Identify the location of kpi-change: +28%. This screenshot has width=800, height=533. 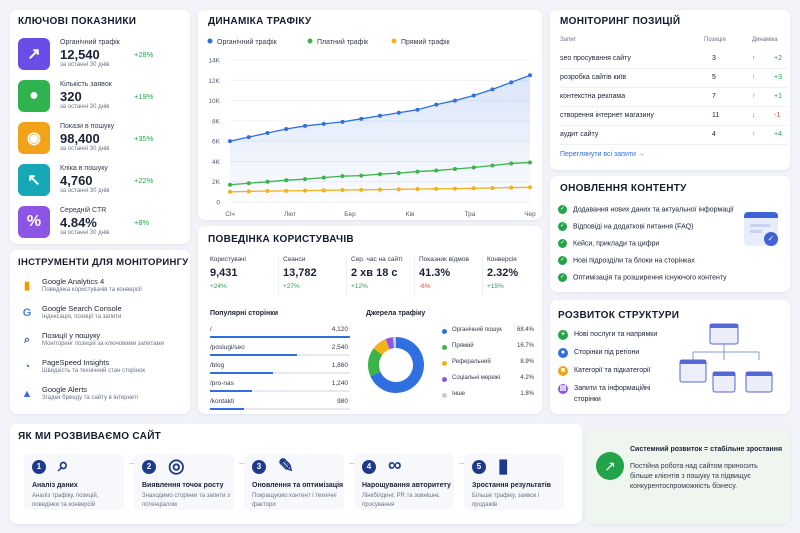
(144, 54).